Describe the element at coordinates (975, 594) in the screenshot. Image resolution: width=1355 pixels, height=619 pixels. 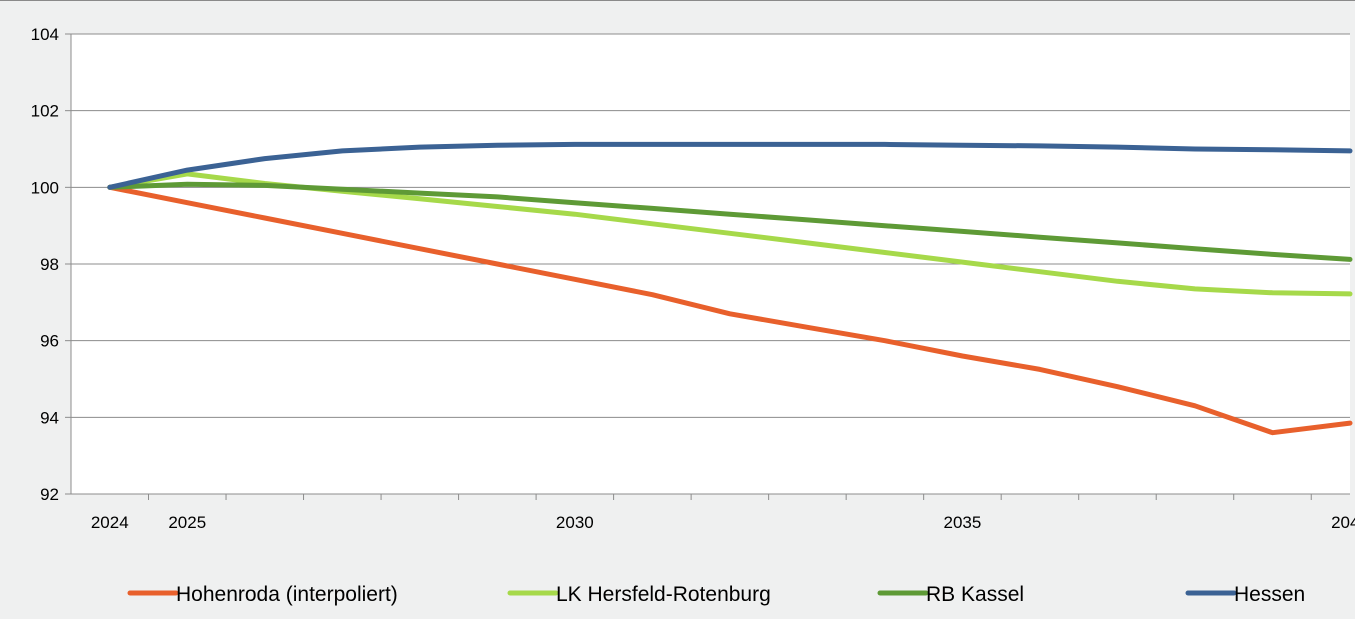
I see `legend-label: RB Kassel` at that location.